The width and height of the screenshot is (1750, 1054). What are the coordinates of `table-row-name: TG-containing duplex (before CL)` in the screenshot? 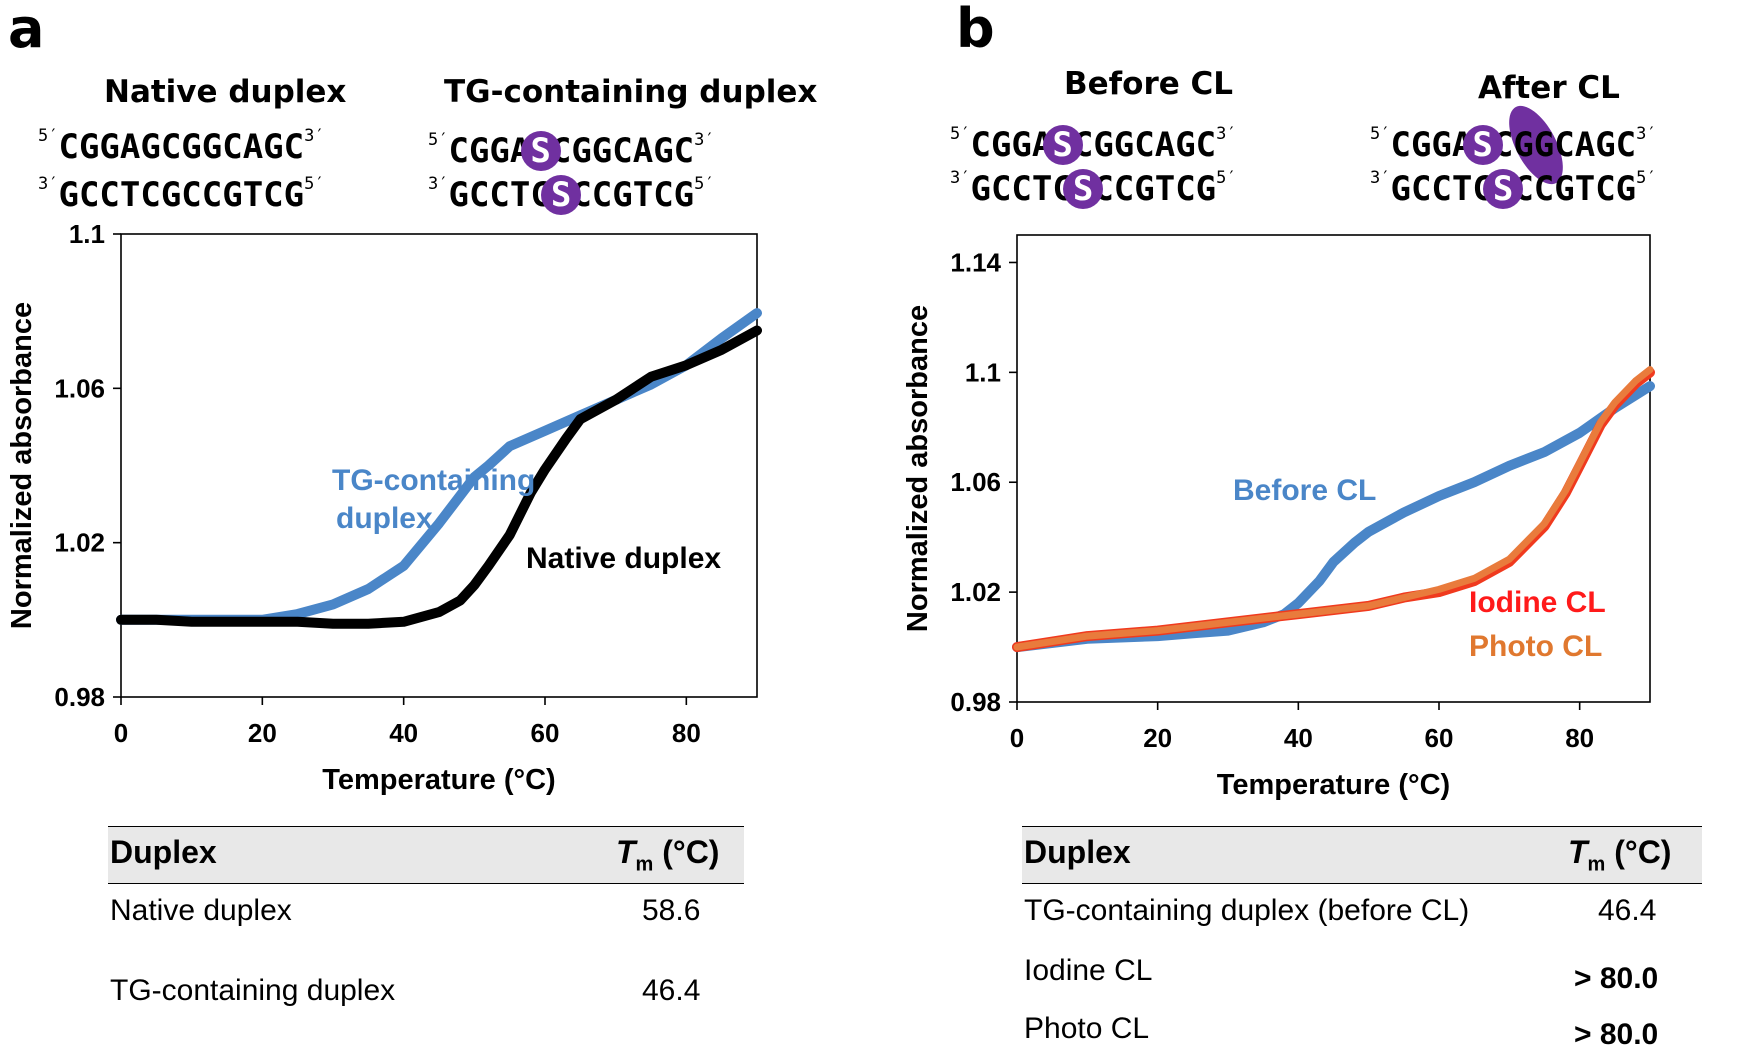 It's located at (1247, 910).